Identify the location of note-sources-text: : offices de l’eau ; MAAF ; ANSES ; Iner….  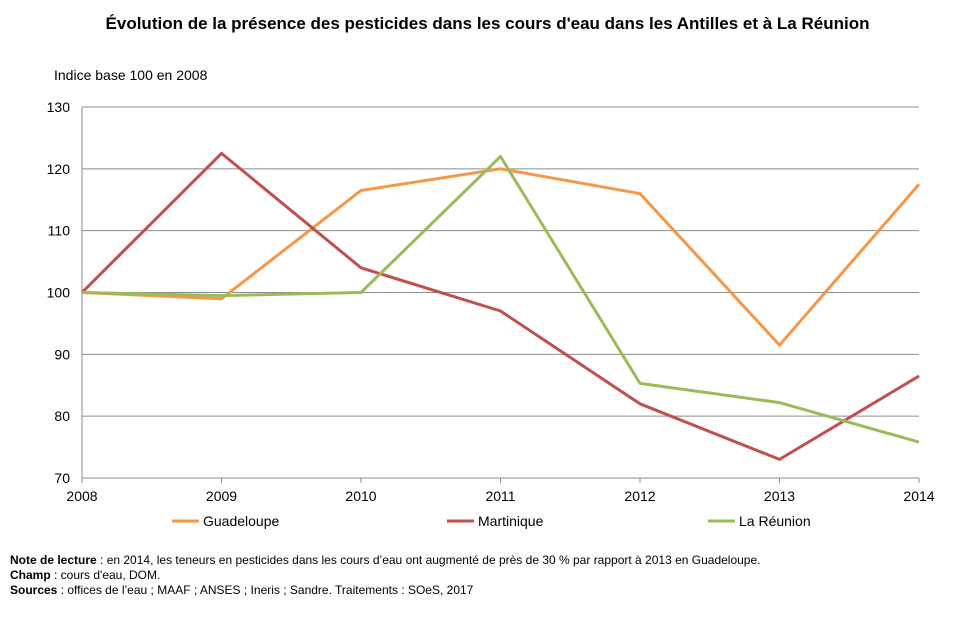
(265, 590).